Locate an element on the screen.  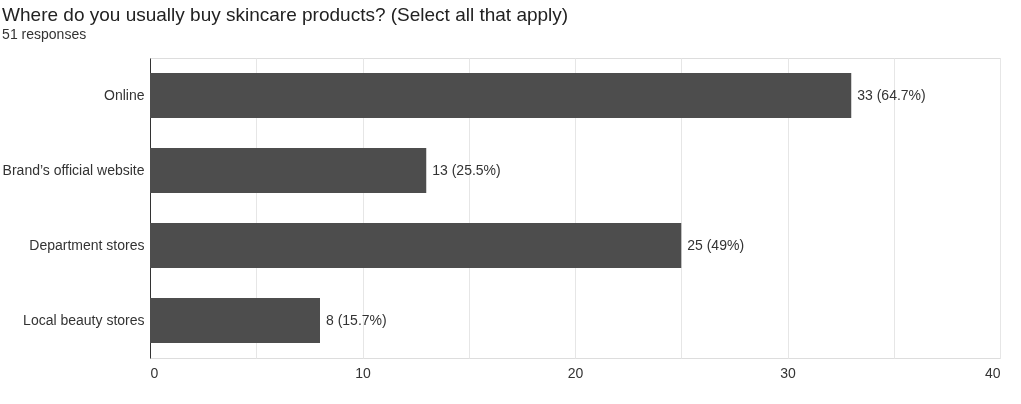
x-tick-label: 30 is located at coordinates (788, 372).